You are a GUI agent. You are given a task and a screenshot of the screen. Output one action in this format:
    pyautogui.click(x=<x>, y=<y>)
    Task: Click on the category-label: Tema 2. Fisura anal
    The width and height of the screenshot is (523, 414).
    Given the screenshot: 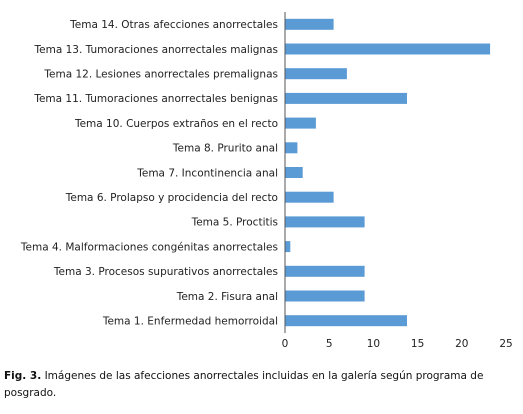 What is the action you would take?
    pyautogui.click(x=227, y=297)
    